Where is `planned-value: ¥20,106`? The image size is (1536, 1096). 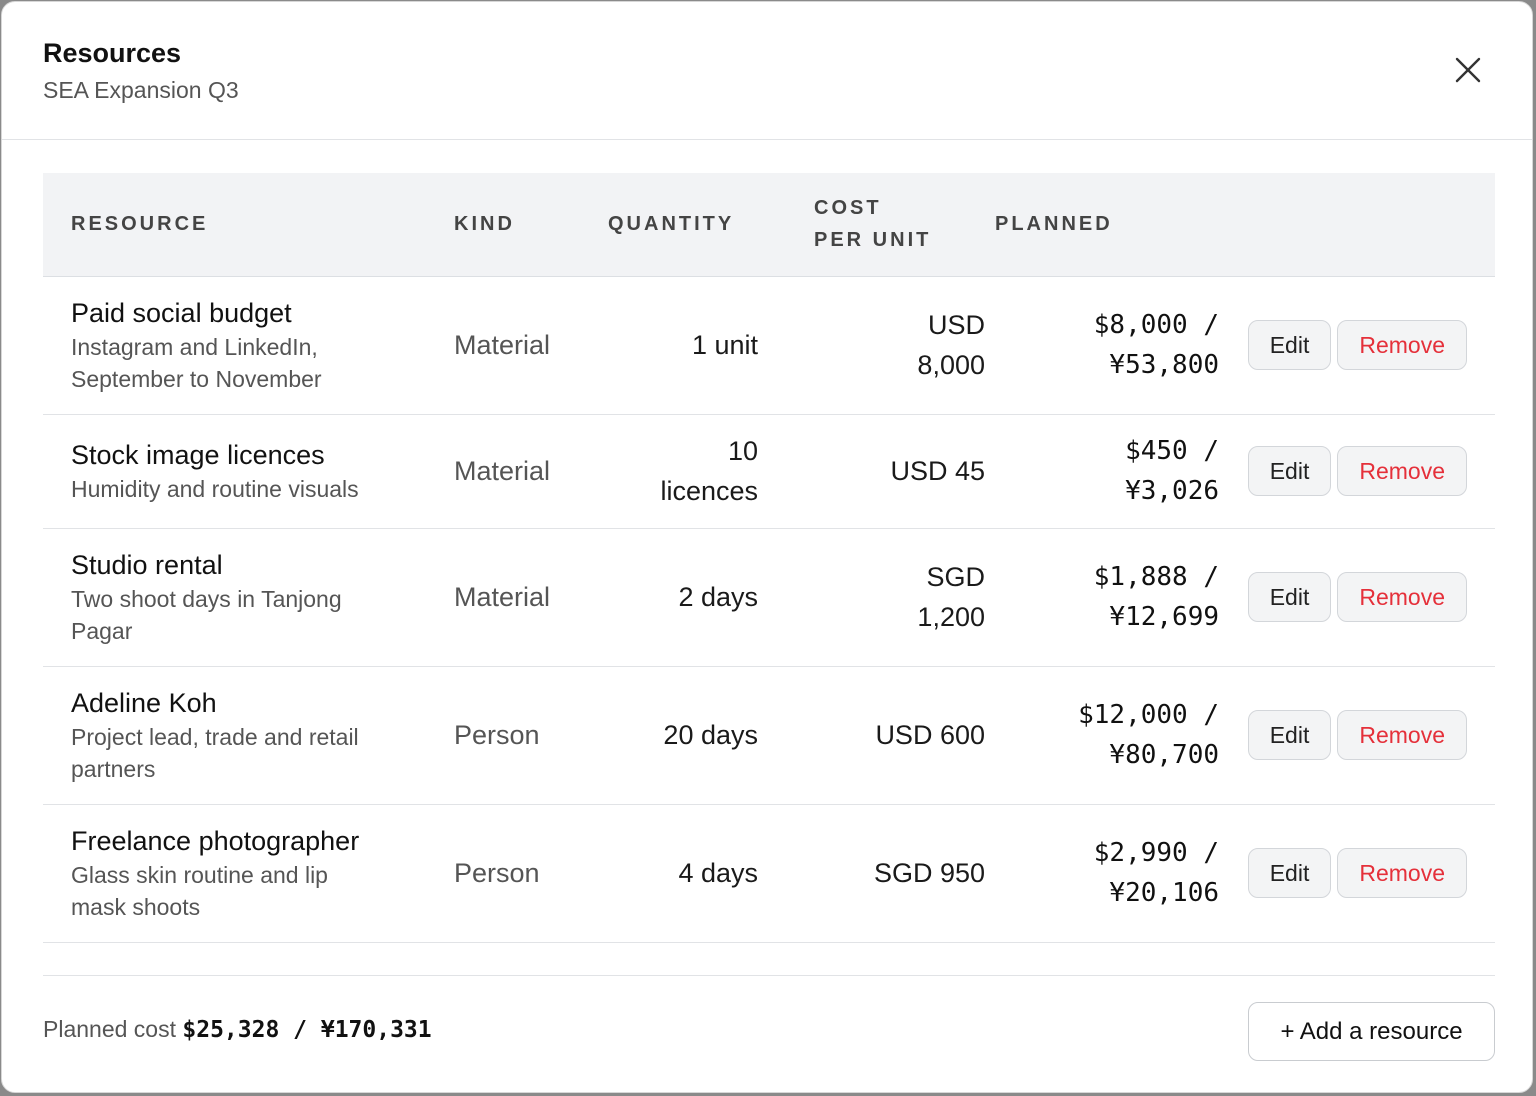 planned-value: ¥20,106 is located at coordinates (1164, 893).